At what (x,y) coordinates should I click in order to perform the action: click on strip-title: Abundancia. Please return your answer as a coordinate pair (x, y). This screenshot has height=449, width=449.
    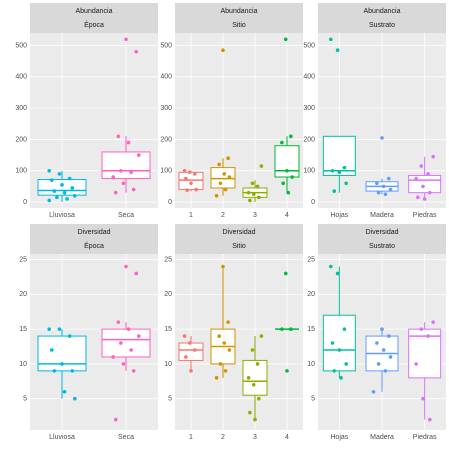
    Looking at the image, I should click on (382, 11).